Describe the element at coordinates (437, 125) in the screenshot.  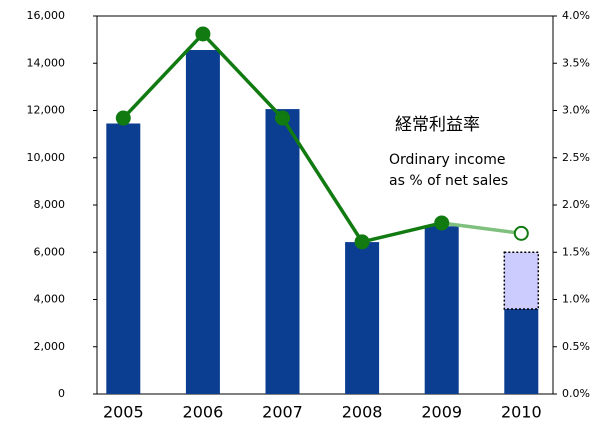
I see `annotation: 経常利益率` at that location.